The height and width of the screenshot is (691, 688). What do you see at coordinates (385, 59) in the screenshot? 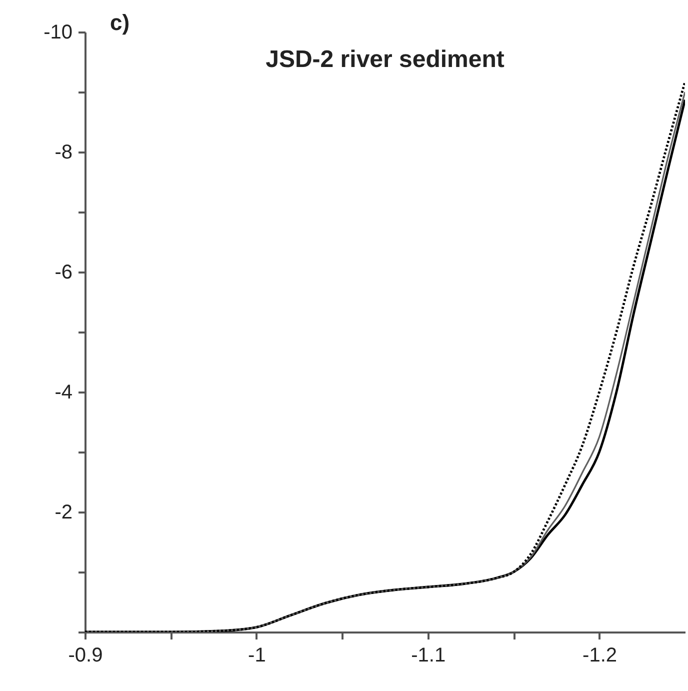
I see `text: JSD-2 river sediment` at bounding box center [385, 59].